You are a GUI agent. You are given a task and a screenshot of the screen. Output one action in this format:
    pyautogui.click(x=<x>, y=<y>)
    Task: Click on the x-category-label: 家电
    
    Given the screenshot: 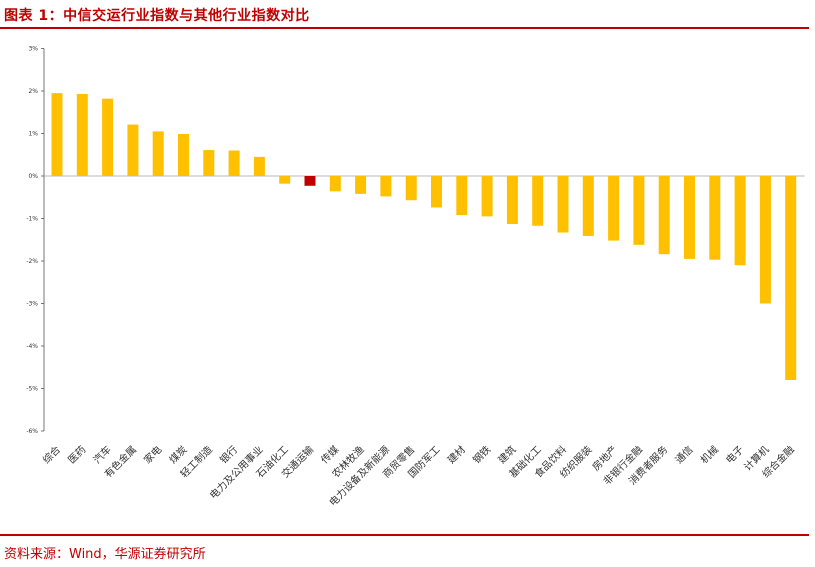 What is the action you would take?
    pyautogui.click(x=152, y=454)
    